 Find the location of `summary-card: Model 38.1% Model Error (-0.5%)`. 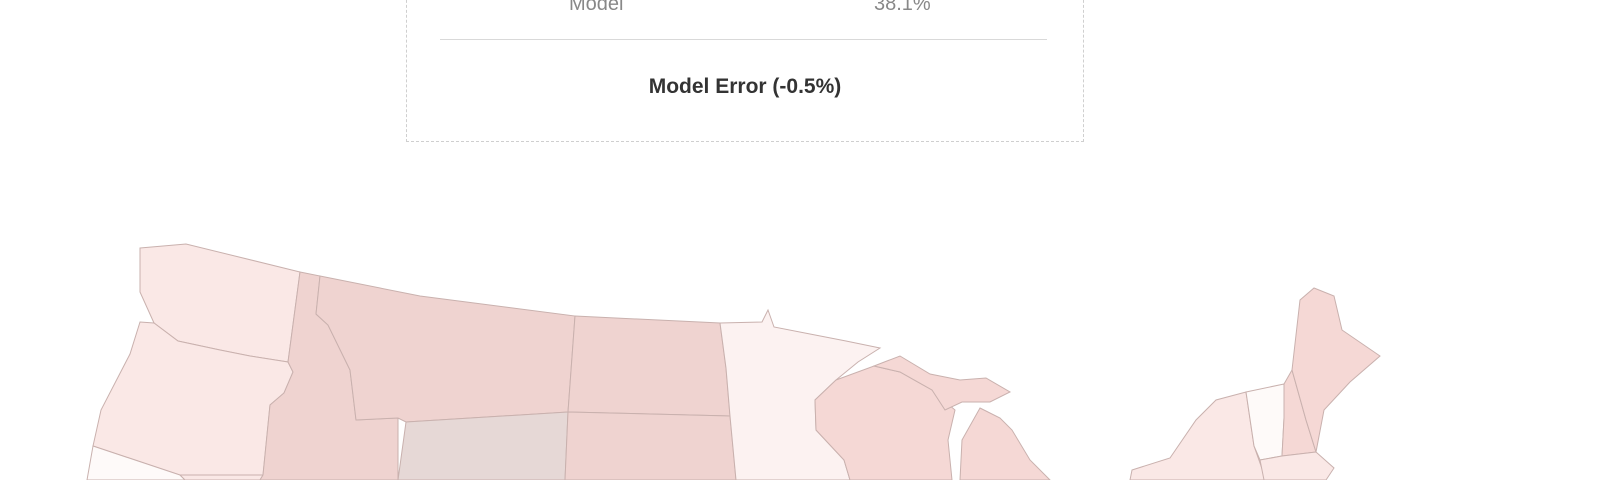

summary-card: Model 38.1% Model Error (-0.5%) is located at coordinates (745, 71).